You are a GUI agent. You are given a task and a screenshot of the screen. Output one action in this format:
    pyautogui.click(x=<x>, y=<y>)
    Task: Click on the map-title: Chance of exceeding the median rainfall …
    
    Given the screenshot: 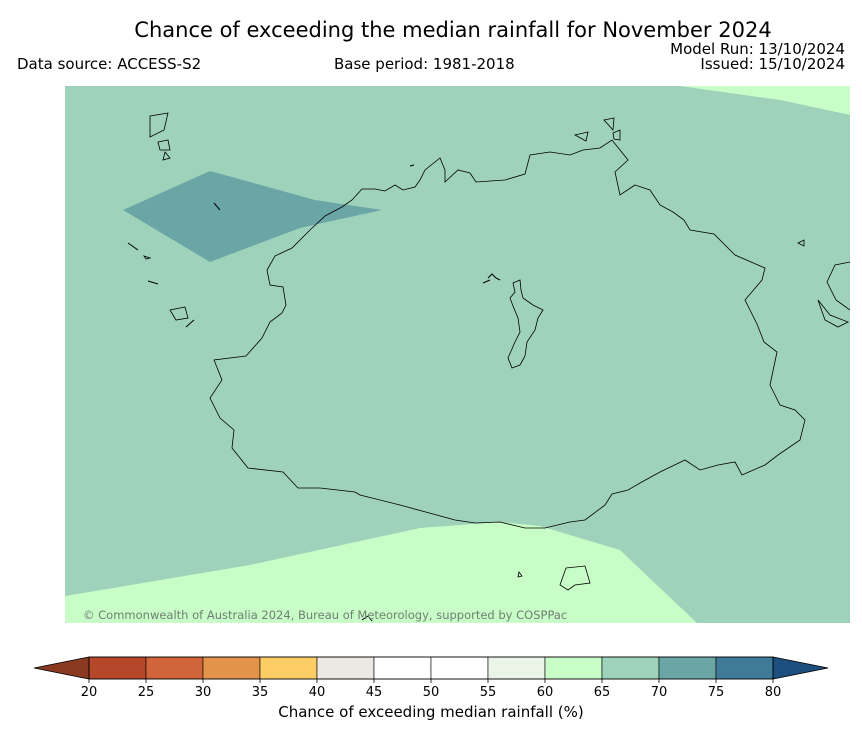 What is the action you would take?
    pyautogui.click(x=453, y=30)
    